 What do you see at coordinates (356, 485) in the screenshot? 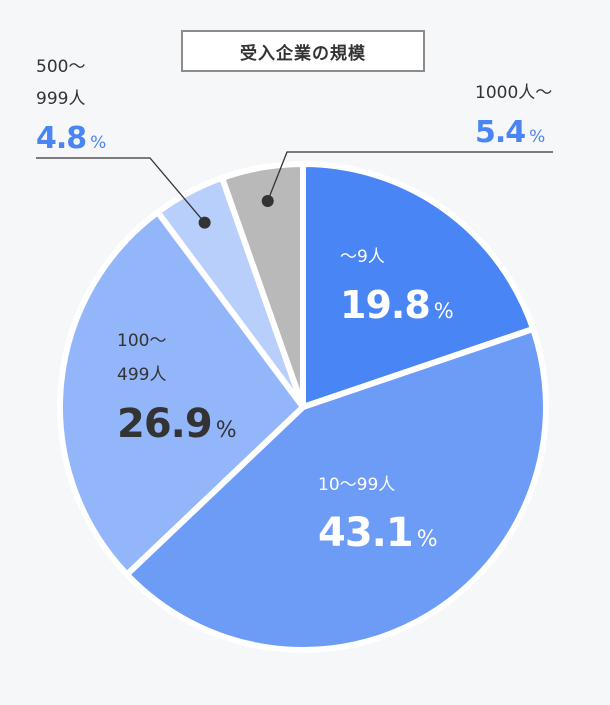
I see `label-slice-10-99: 10〜99人` at bounding box center [356, 485].